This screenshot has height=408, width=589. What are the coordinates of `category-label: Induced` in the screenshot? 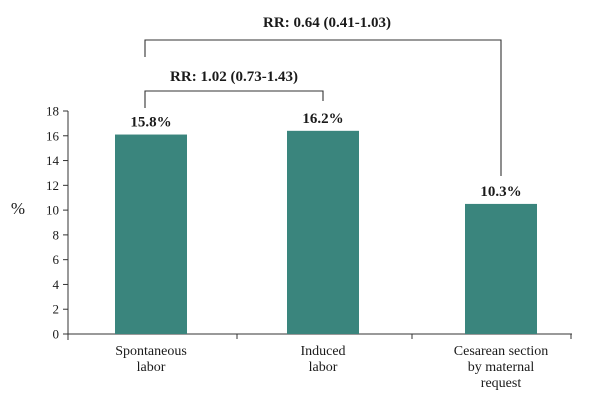 It's located at (322, 351).